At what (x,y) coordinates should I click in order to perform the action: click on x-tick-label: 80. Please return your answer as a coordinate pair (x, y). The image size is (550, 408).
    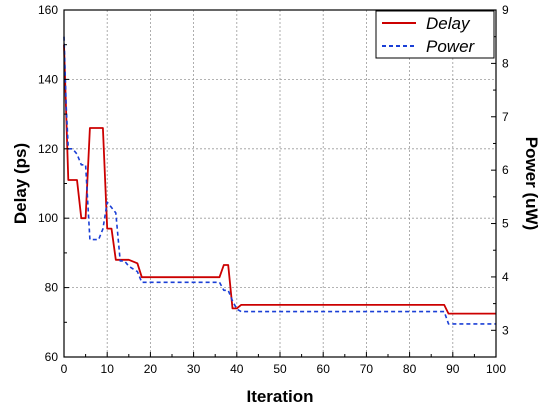
    Looking at the image, I should click on (410, 369).